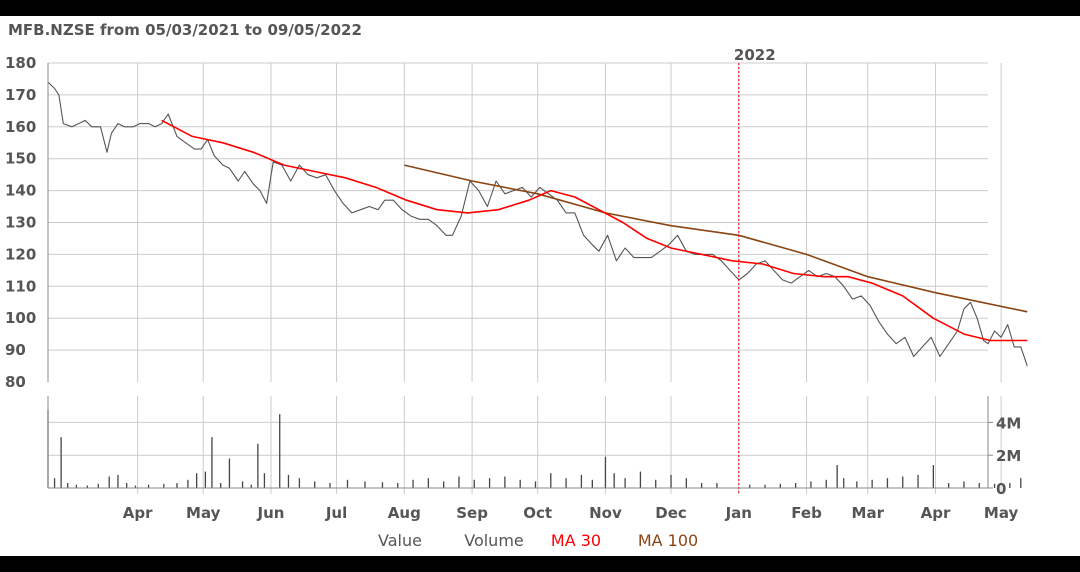 This screenshot has width=1080, height=572. Describe the element at coordinates (576, 540) in the screenshot. I see `legend-item: MA 30` at that location.